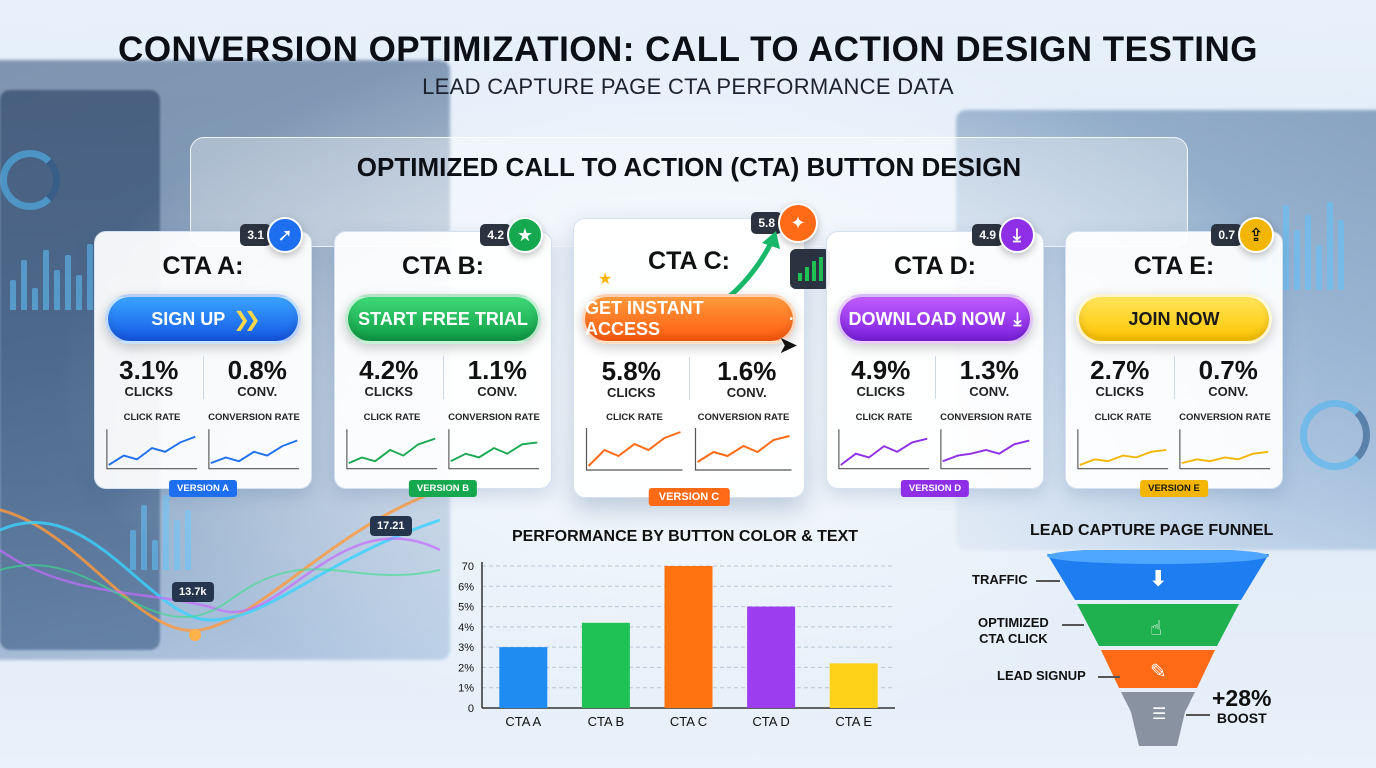  Describe the element at coordinates (443, 488) in the screenshot. I see `version-tag: VERSION B` at that location.